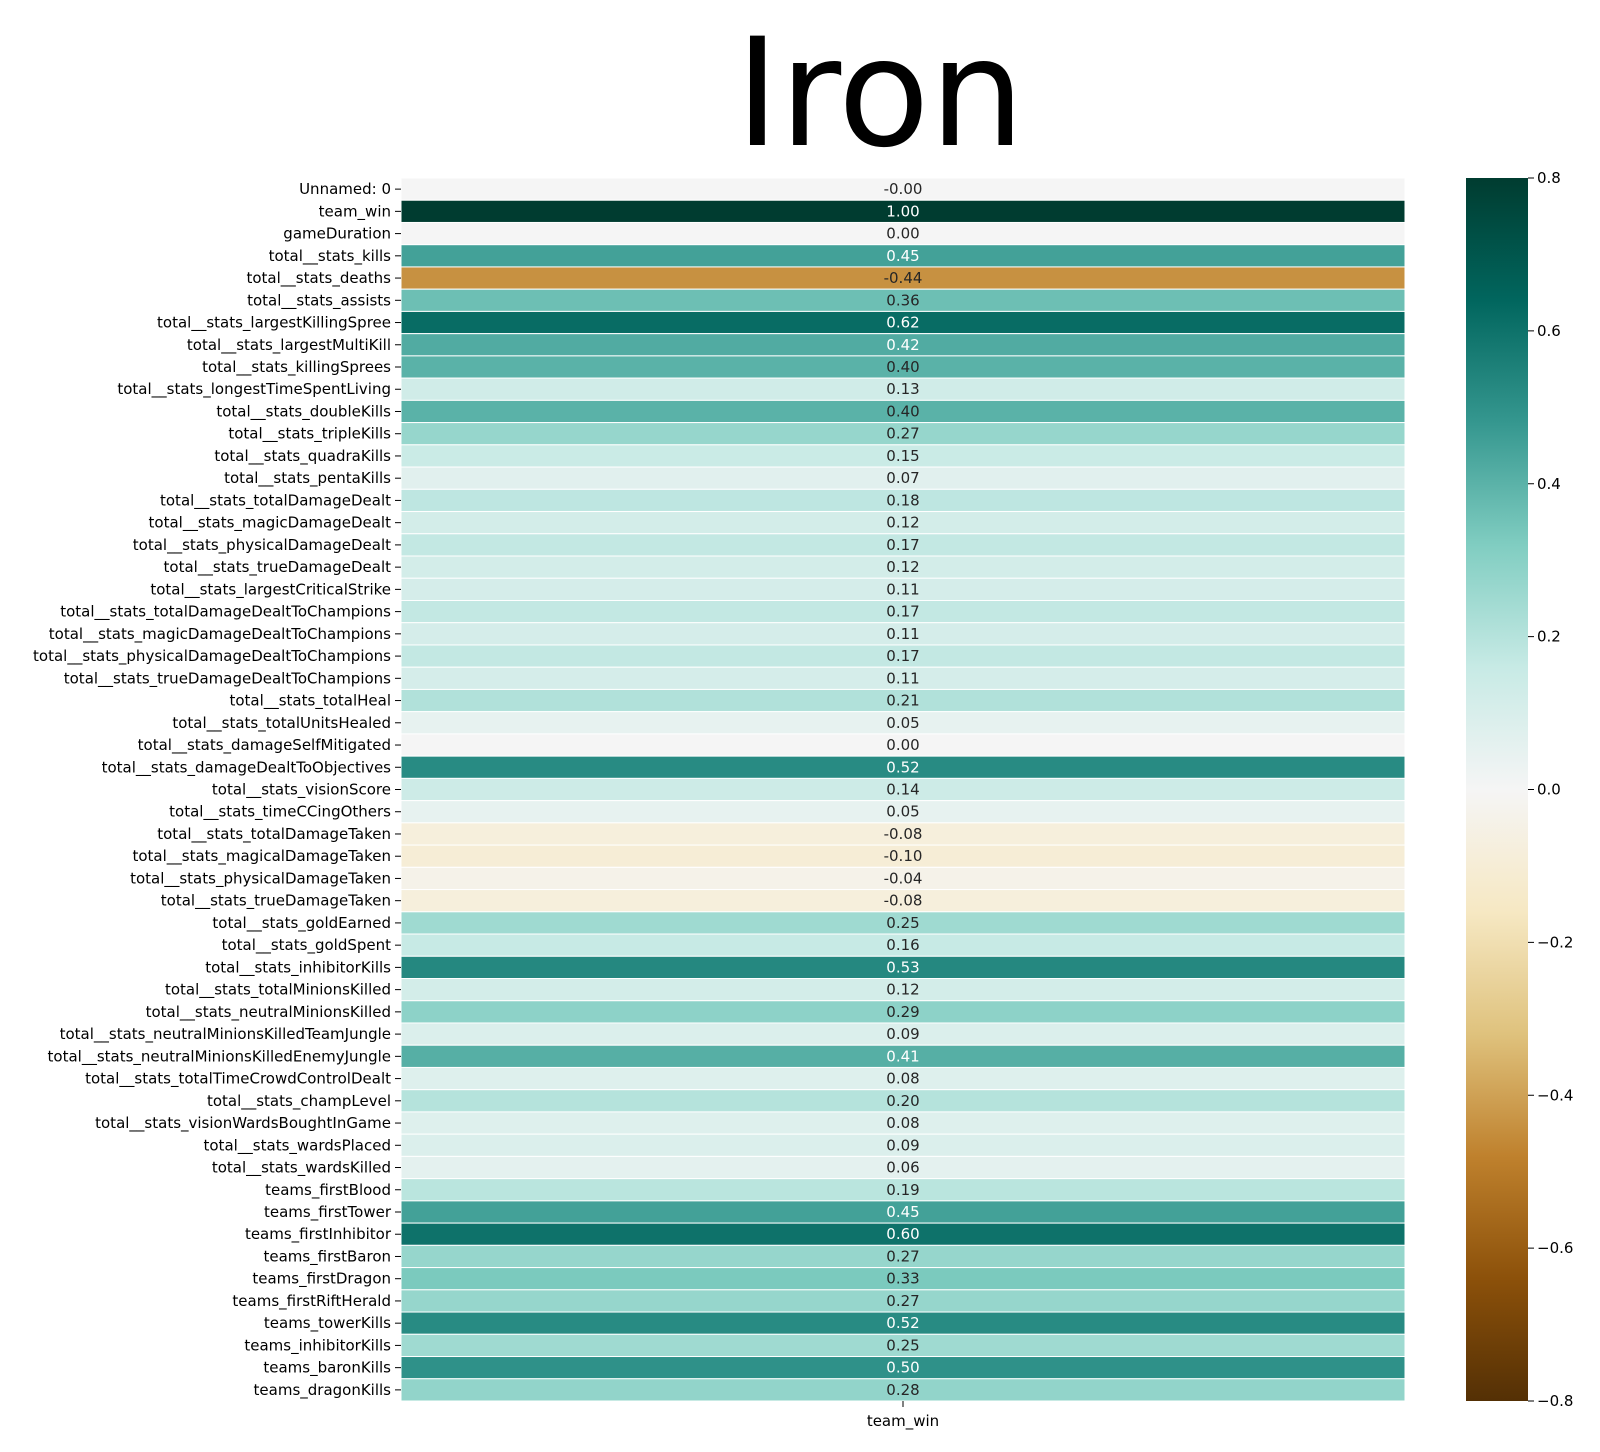  Describe the element at coordinates (274, 323) in the screenshot. I see `row-label: total__stats_largestKillingSpree` at that location.